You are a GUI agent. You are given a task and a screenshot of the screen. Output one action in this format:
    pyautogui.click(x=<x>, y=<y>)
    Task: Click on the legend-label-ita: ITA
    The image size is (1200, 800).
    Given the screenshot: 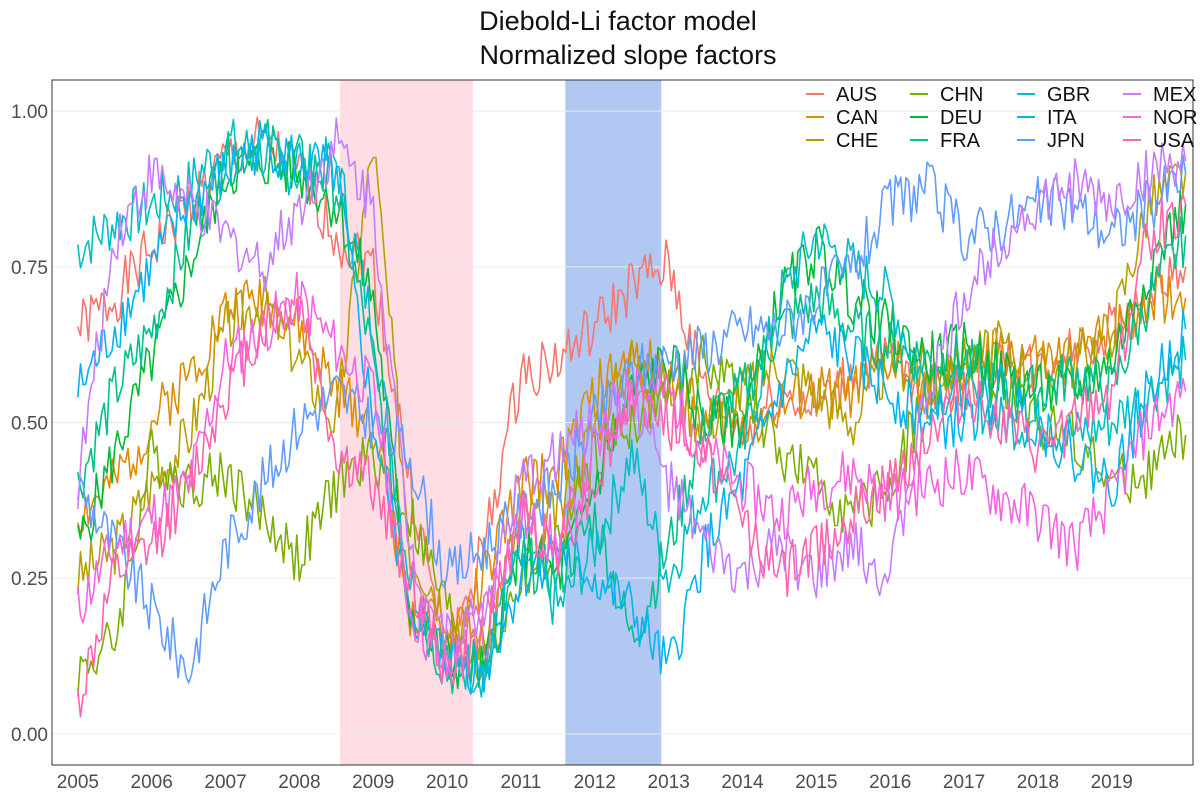 What is the action you would take?
    pyautogui.click(x=1062, y=118)
    